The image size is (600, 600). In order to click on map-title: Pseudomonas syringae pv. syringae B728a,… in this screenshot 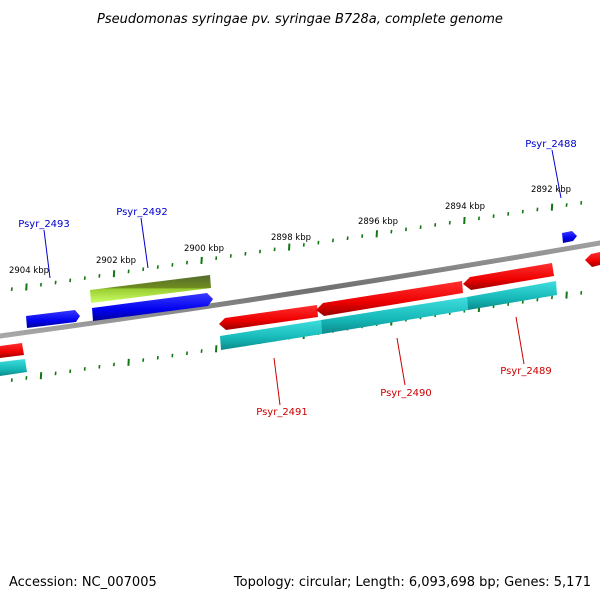, I will do `click(300, 19)`.